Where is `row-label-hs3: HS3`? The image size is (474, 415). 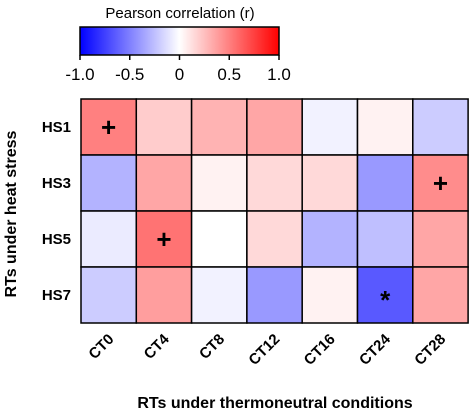 row-label-hs3: HS3 is located at coordinates (56, 183).